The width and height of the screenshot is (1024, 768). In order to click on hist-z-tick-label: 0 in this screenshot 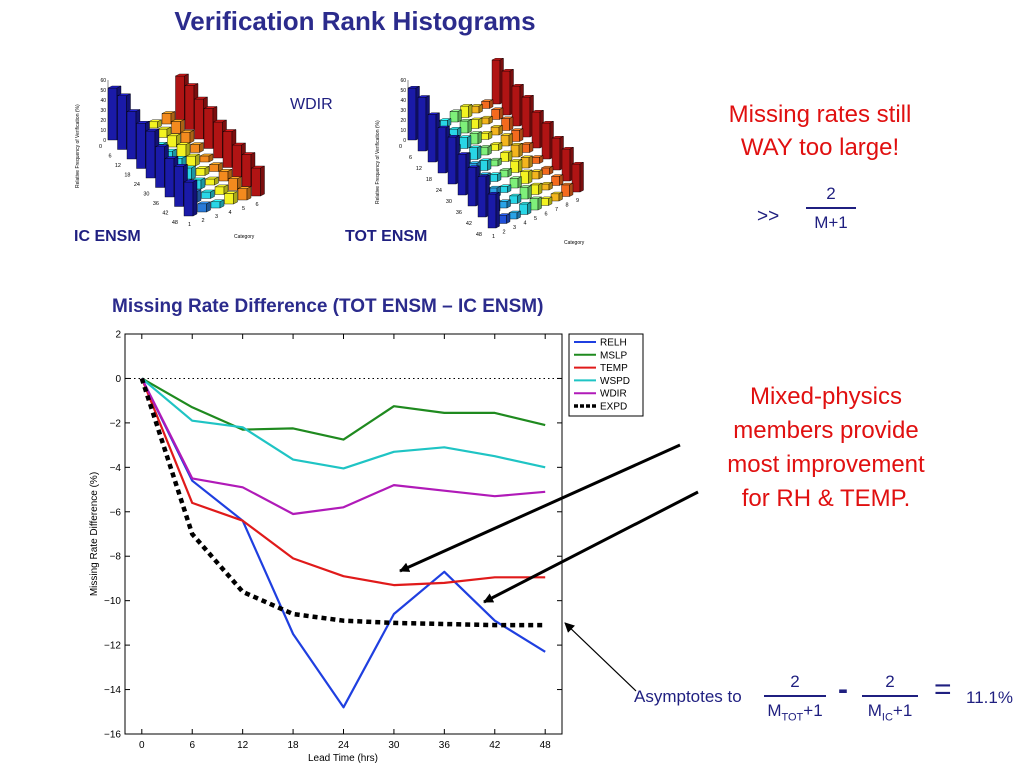, I will do `click(104, 141)`.